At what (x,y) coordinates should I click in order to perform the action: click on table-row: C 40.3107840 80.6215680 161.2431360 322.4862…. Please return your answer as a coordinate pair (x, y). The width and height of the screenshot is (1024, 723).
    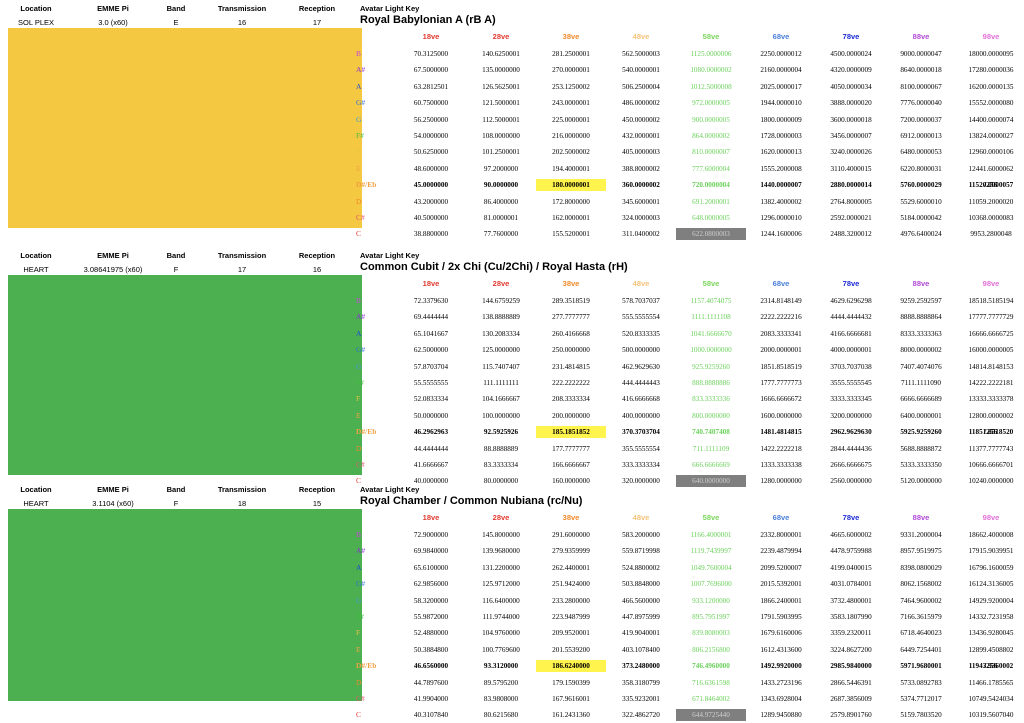
    Looking at the image, I should click on (690, 715).